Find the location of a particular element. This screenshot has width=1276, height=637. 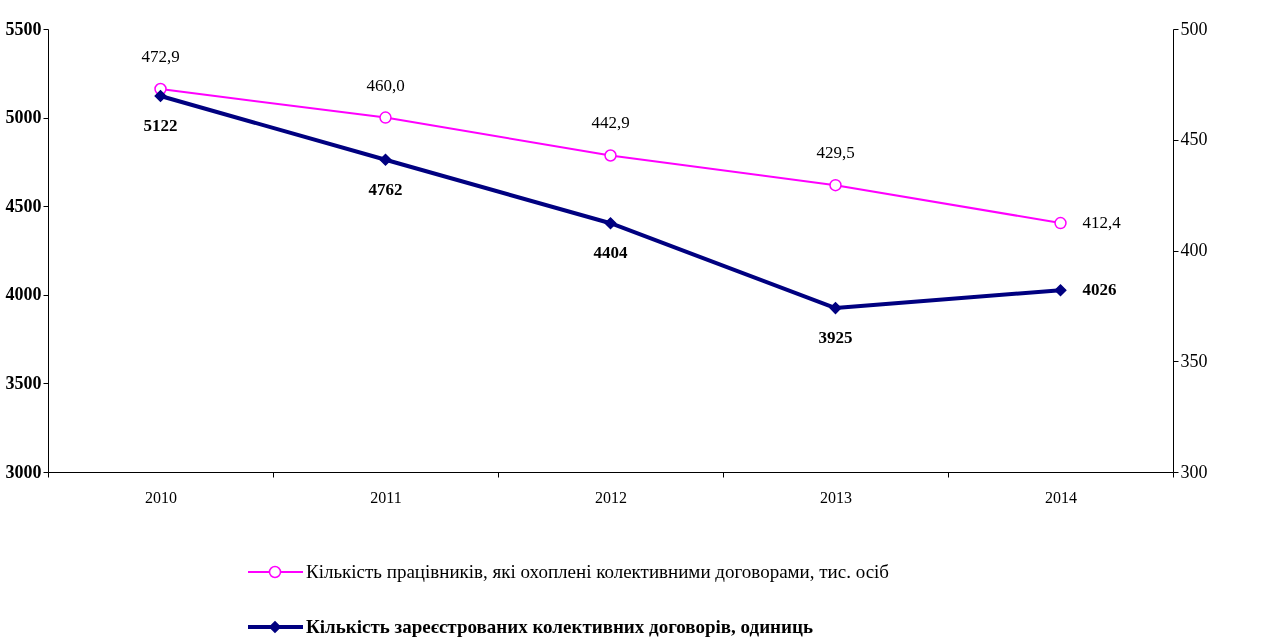

data-label: 412,4 is located at coordinates (1102, 223).